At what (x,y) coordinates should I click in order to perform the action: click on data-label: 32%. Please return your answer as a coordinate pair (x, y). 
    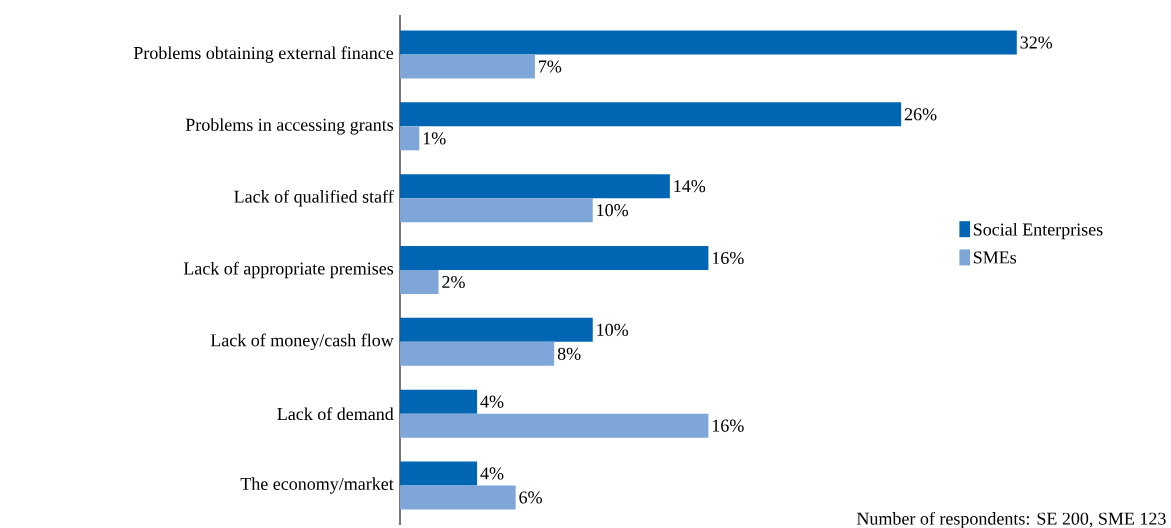
    Looking at the image, I should click on (1036, 42).